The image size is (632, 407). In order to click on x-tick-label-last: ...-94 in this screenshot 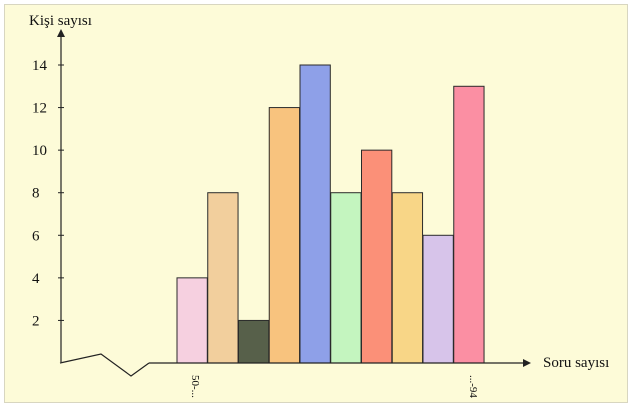, I will do `click(473, 386)`.